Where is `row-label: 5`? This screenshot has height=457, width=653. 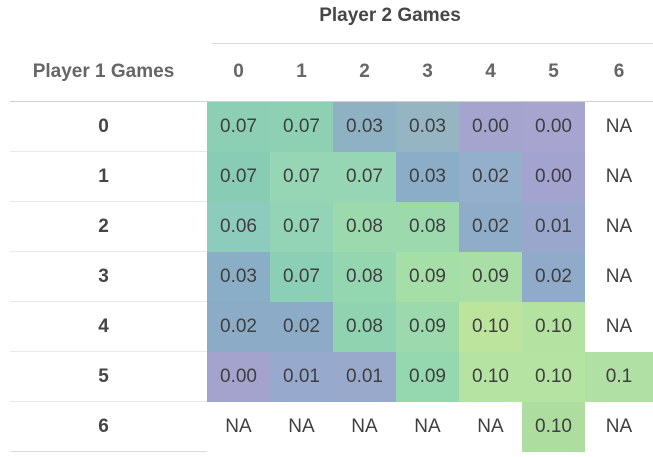
row-label: 5 is located at coordinates (103, 376).